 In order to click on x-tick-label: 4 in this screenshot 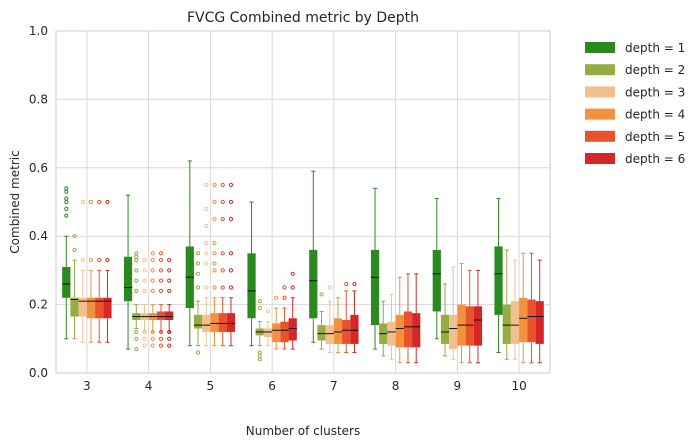, I will do `click(149, 386)`.